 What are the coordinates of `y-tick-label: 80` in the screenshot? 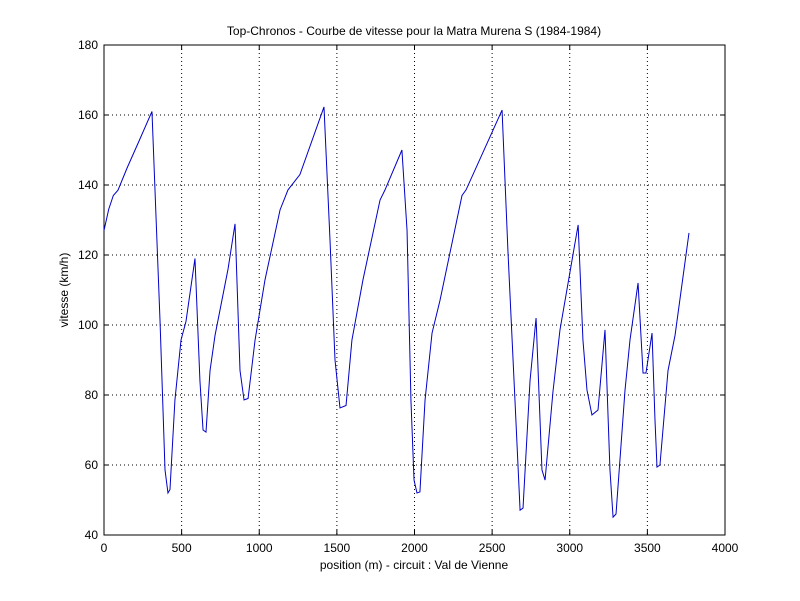 It's located at (92, 395).